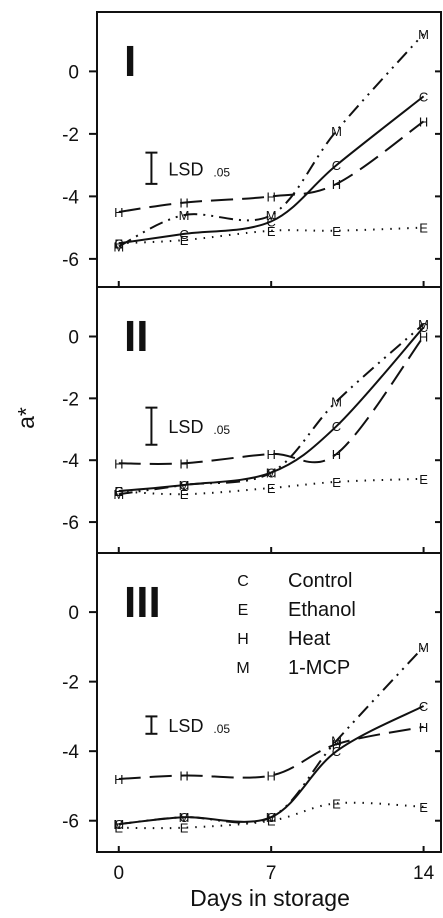  I want to click on legend: C Control E Ethanol H Heat M 1-MCP, so click(296, 624).